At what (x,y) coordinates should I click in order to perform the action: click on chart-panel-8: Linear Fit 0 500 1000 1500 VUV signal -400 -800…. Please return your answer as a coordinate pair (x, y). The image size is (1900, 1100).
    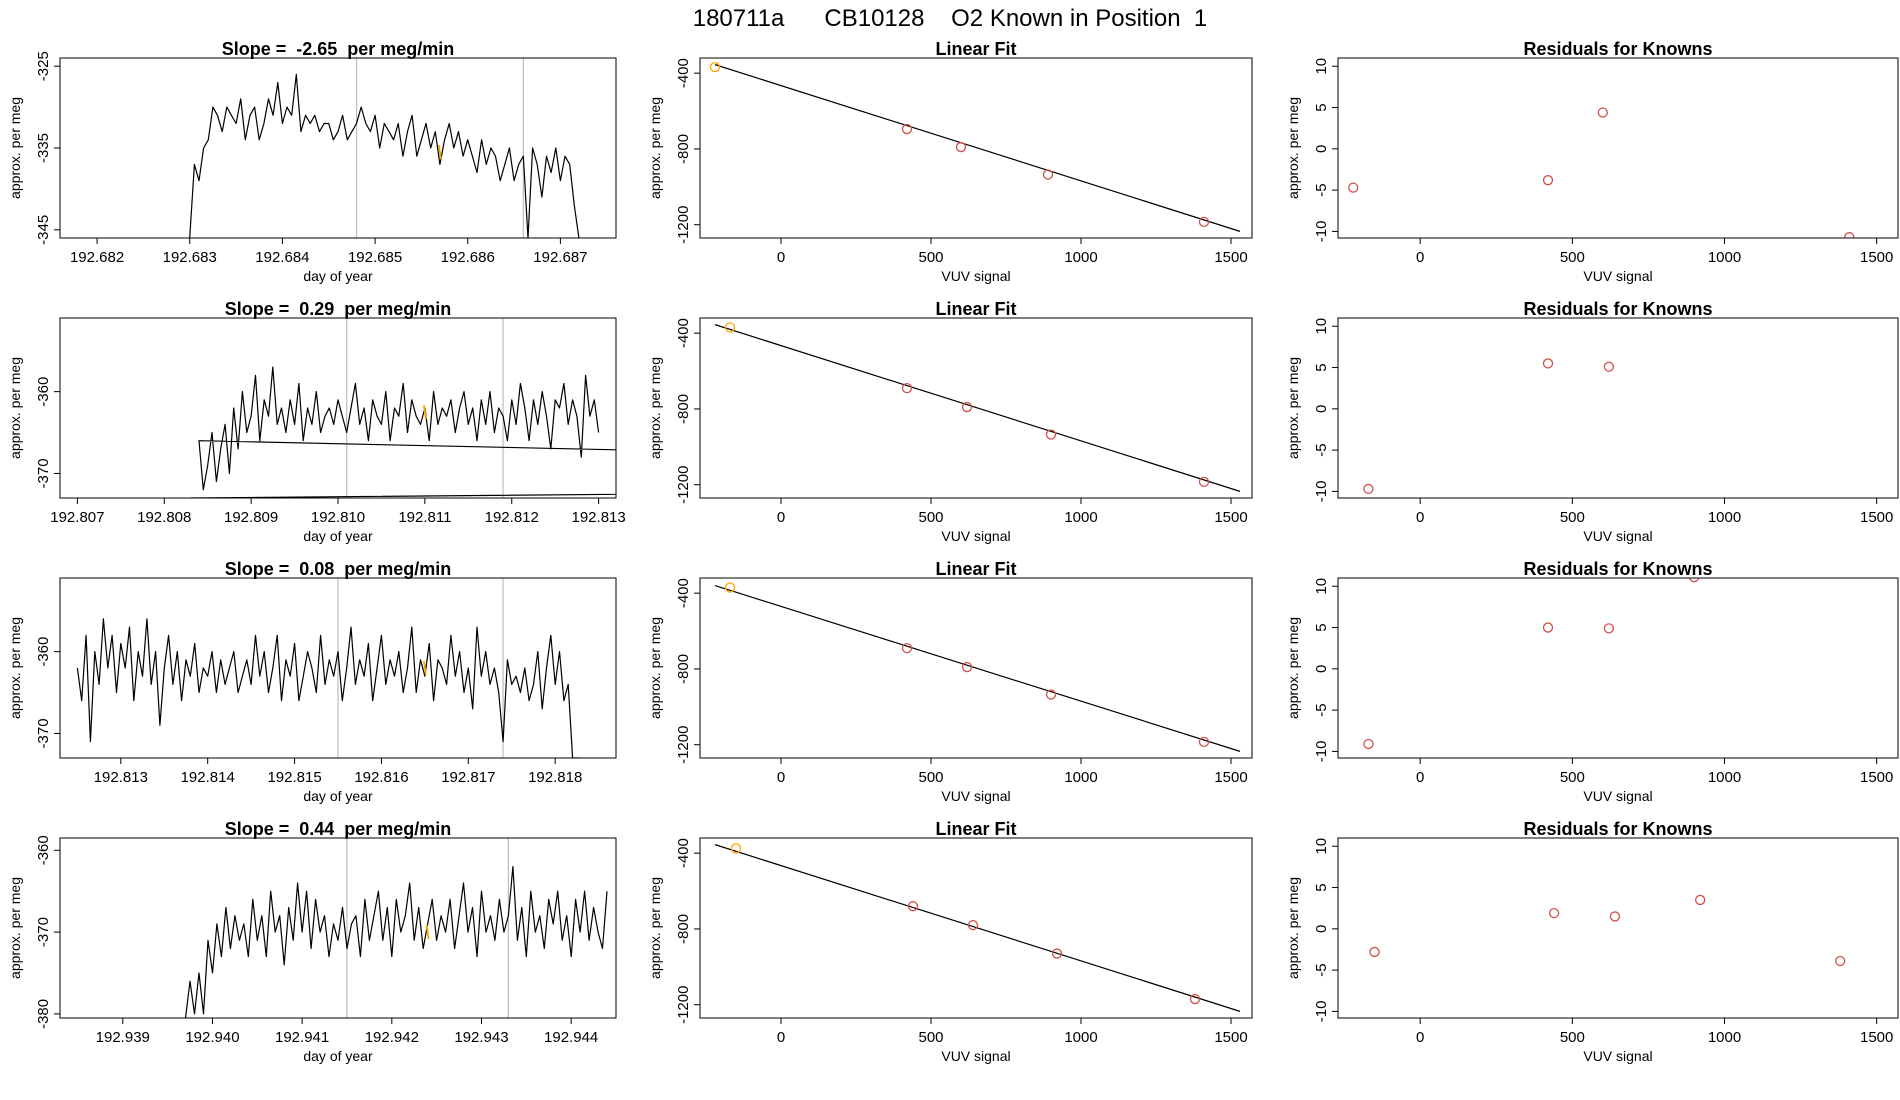
    Looking at the image, I should click on (950, 681).